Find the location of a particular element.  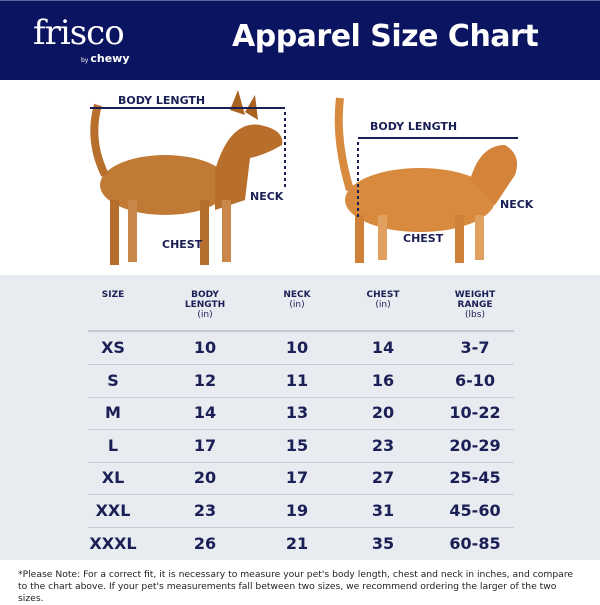

cat-neck-label: NECK is located at coordinates (517, 204).